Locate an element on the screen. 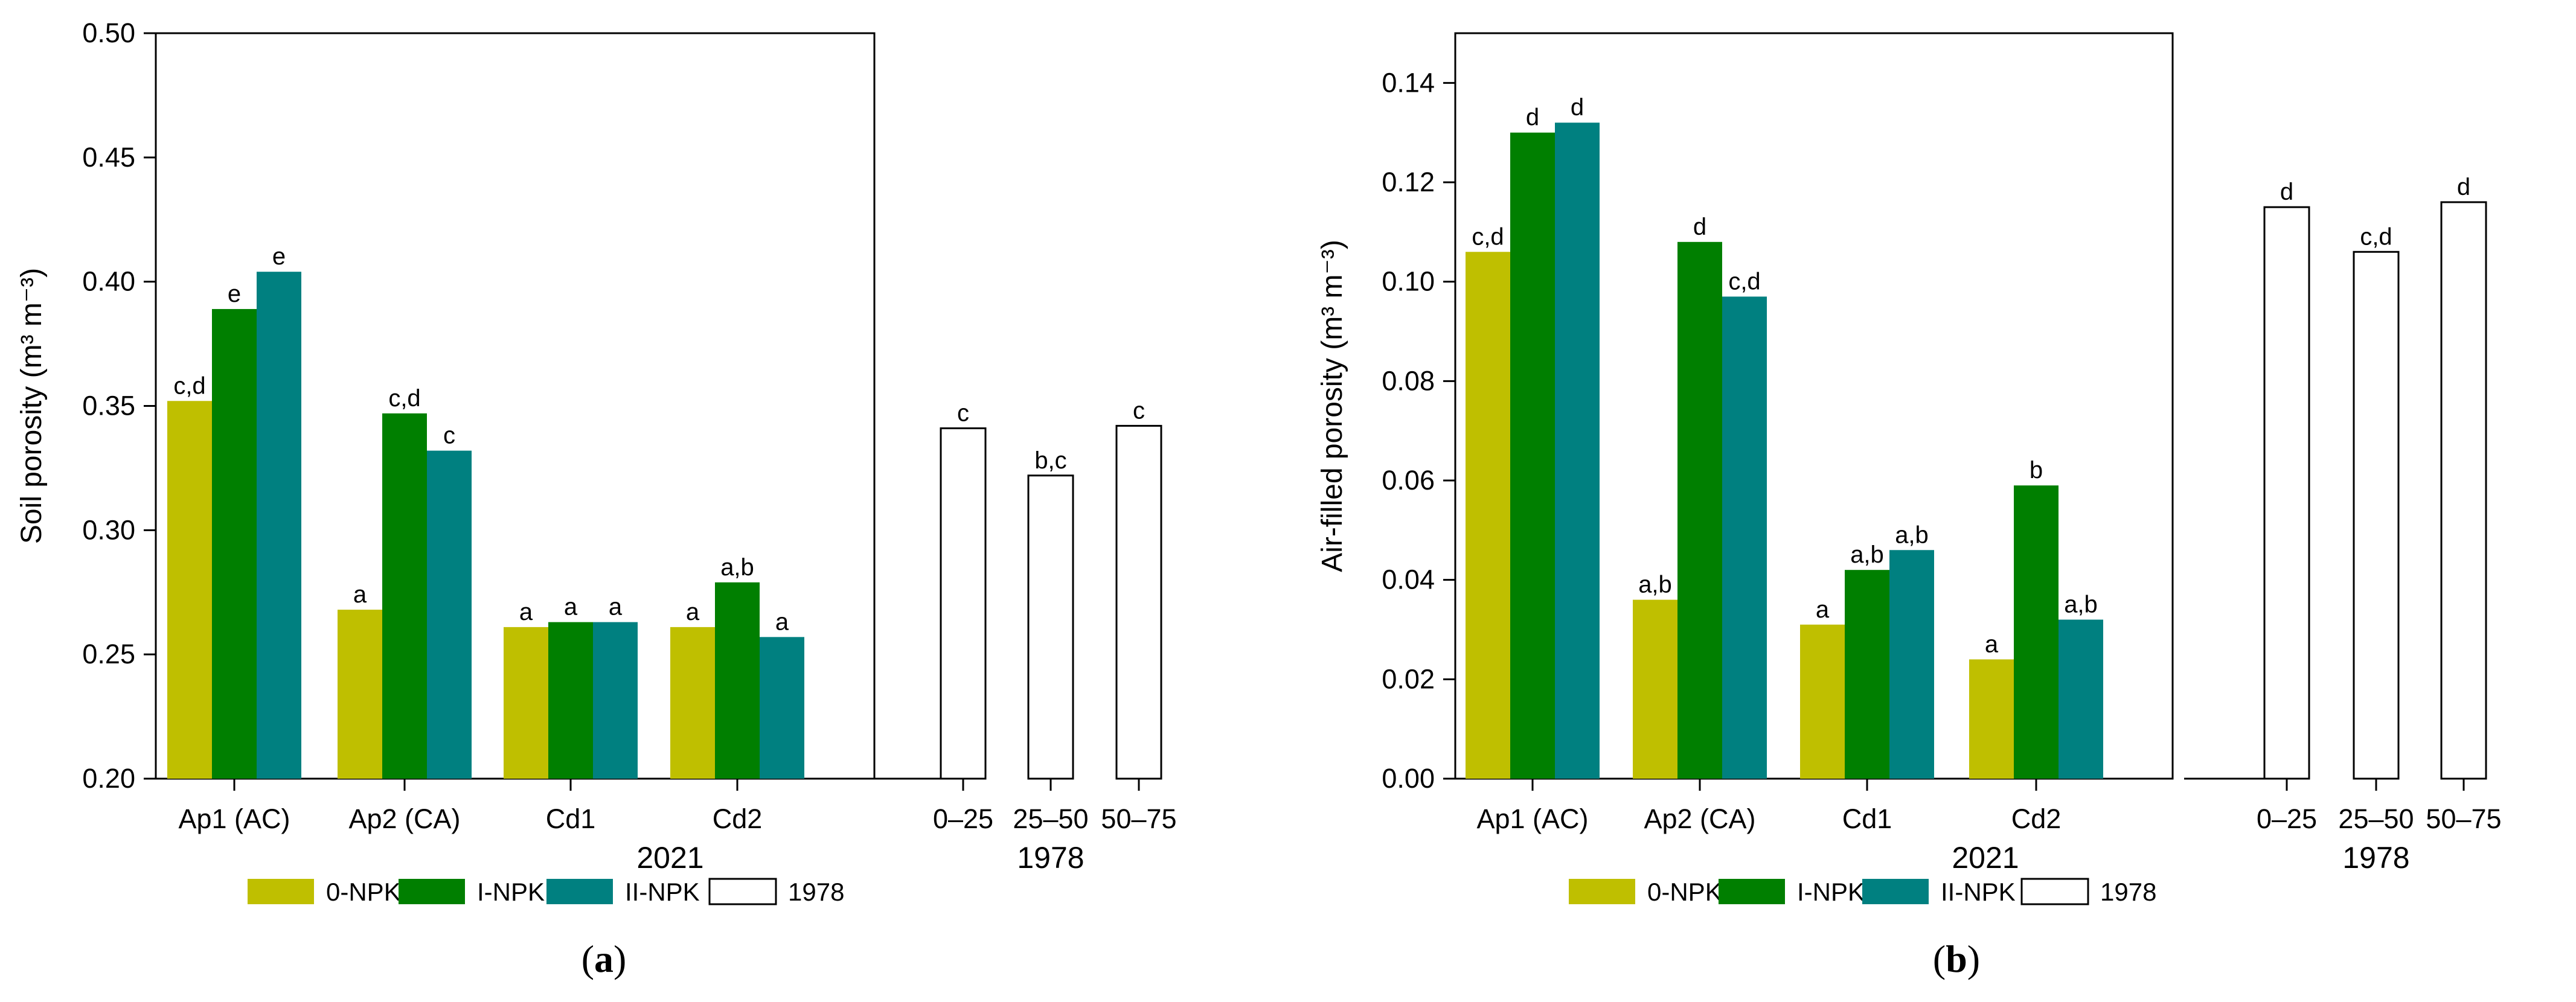  bars-1978: c b,c c is located at coordinates (1011, 588).